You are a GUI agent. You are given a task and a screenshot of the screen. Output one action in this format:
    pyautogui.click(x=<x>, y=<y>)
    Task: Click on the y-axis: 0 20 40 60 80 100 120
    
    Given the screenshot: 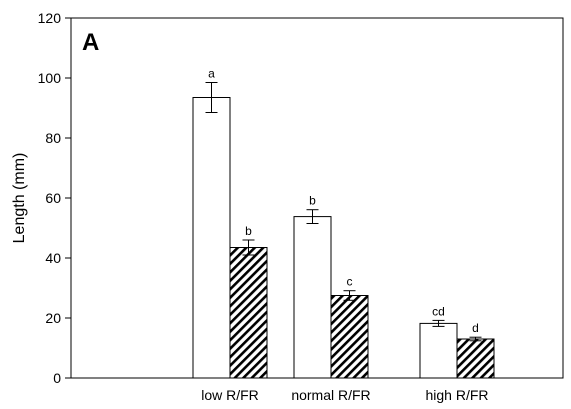 What is the action you would take?
    pyautogui.click(x=54, y=198)
    